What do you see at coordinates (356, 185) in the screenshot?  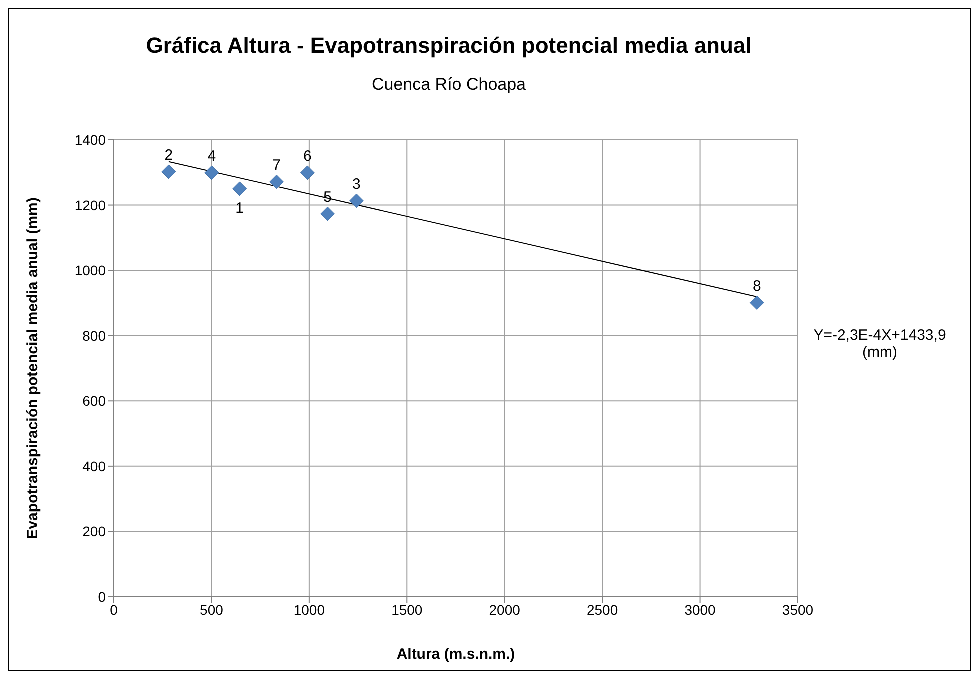 I see `annotation: 3` at bounding box center [356, 185].